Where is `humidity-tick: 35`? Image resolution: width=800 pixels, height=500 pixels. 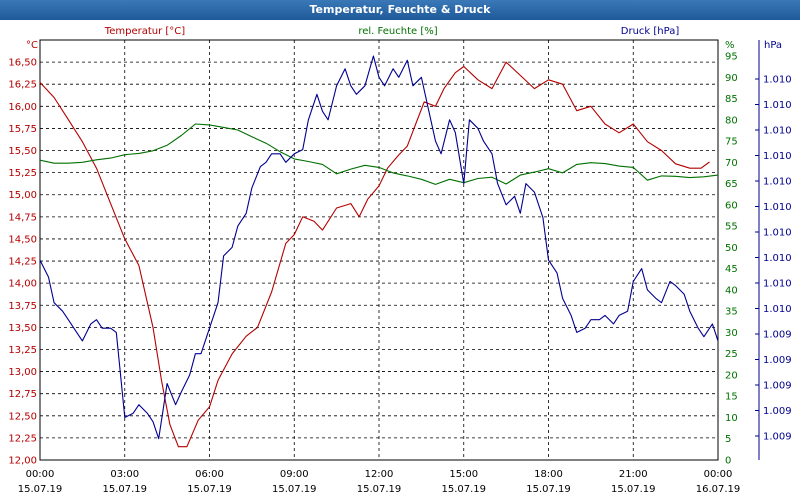 humidity-tick: 35 is located at coordinates (731, 312).